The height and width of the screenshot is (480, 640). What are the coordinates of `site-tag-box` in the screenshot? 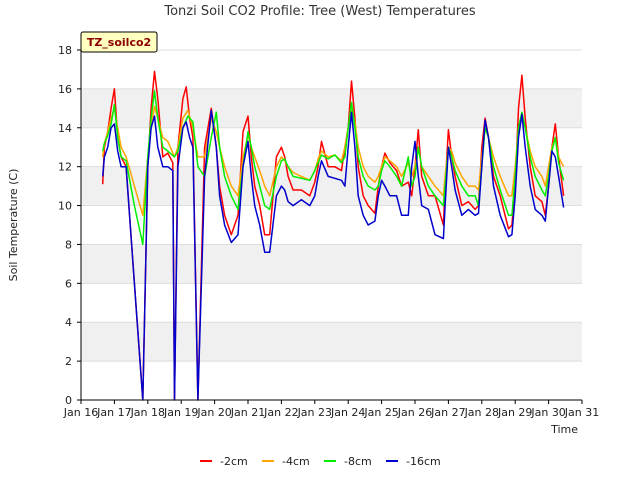 It's located at (119, 42).